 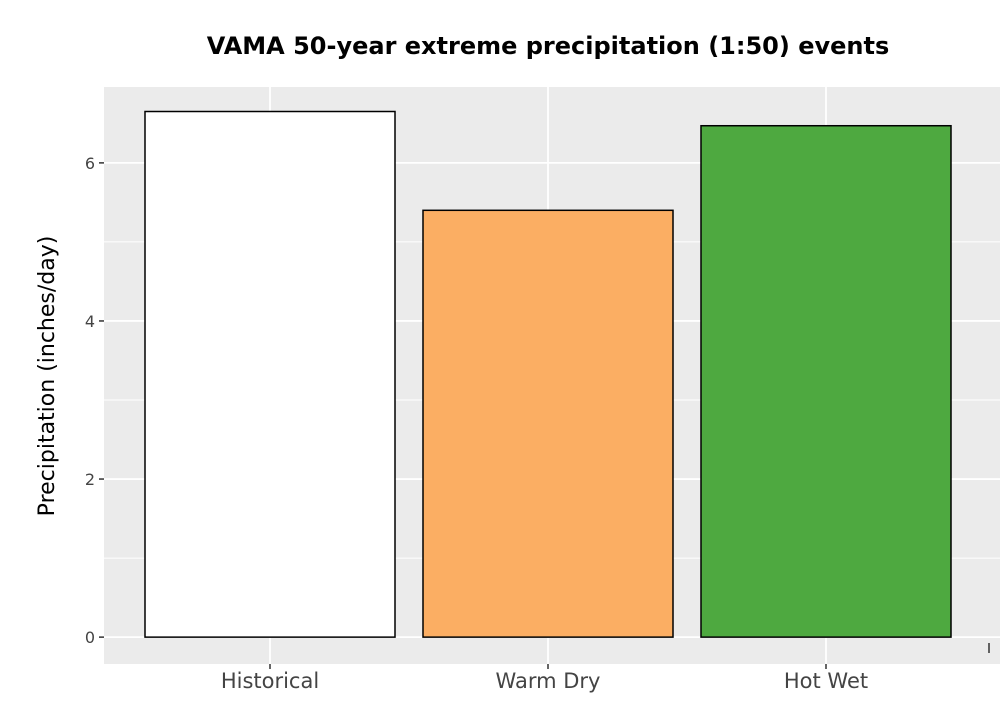 What do you see at coordinates (90, 479) in the screenshot?
I see `y-tick-label: 2` at bounding box center [90, 479].